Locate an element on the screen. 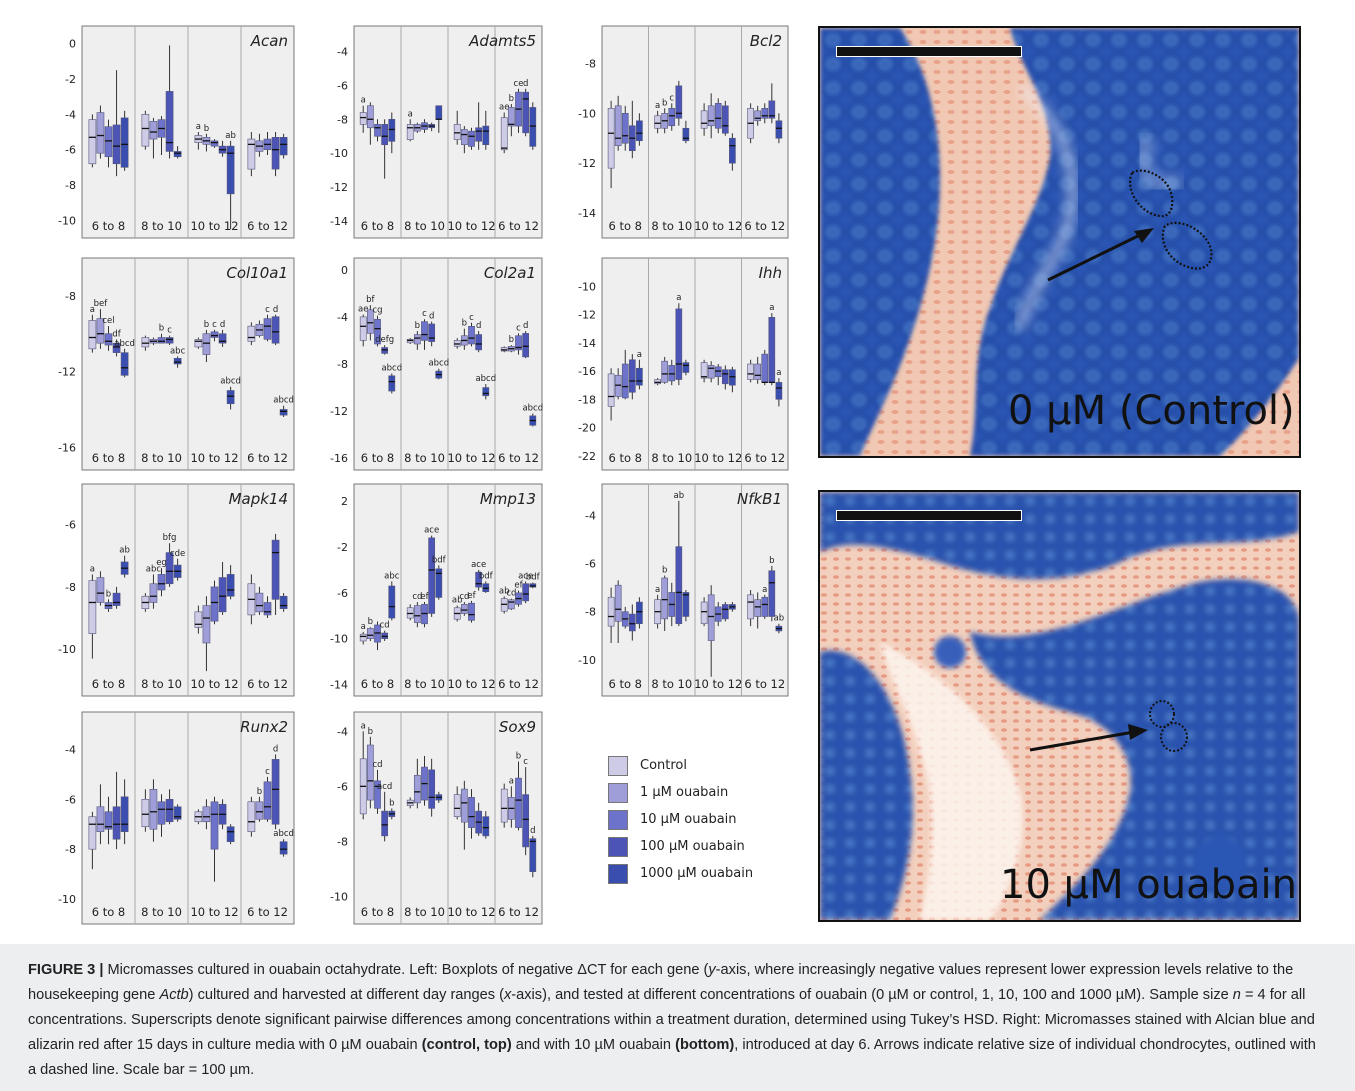  legend-item-10um: 10 µM ouabain is located at coordinates (708, 819).